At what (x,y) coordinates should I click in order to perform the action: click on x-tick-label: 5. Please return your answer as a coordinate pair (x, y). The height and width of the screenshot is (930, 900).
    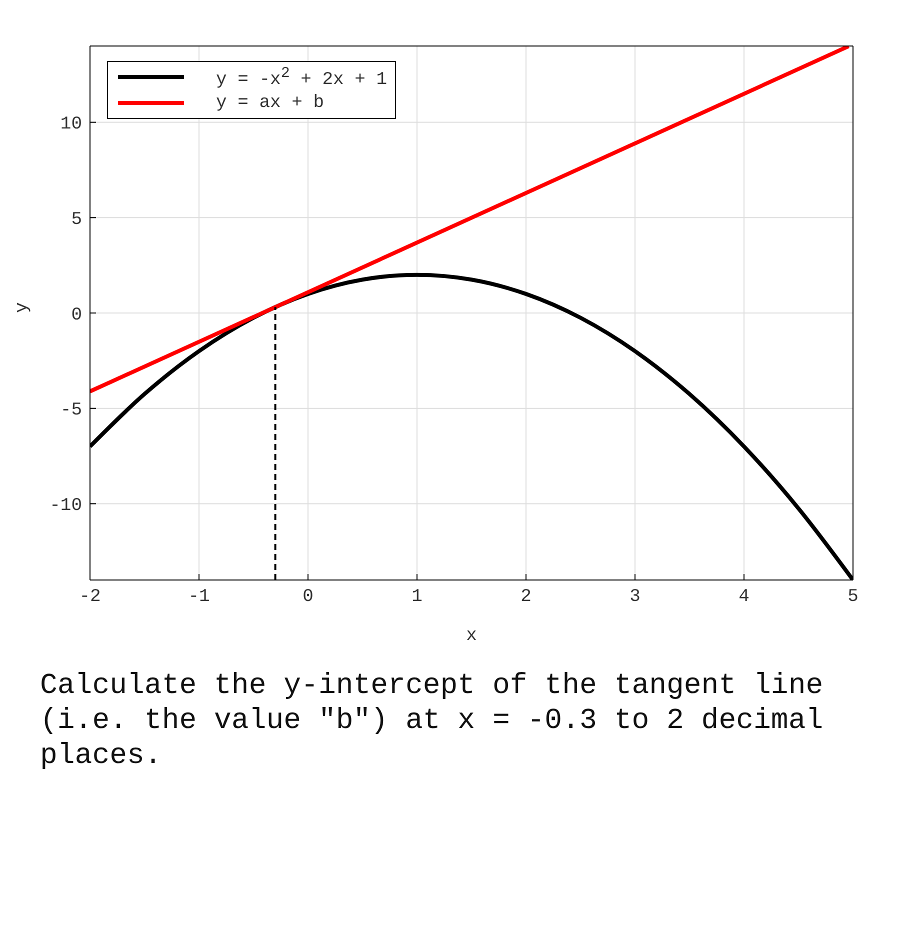
    Looking at the image, I should click on (853, 596).